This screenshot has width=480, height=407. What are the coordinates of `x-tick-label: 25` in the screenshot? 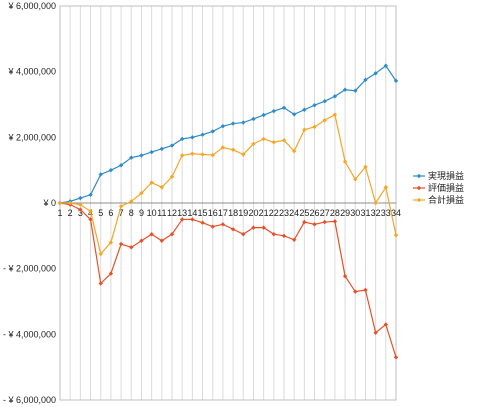 It's located at (304, 213).